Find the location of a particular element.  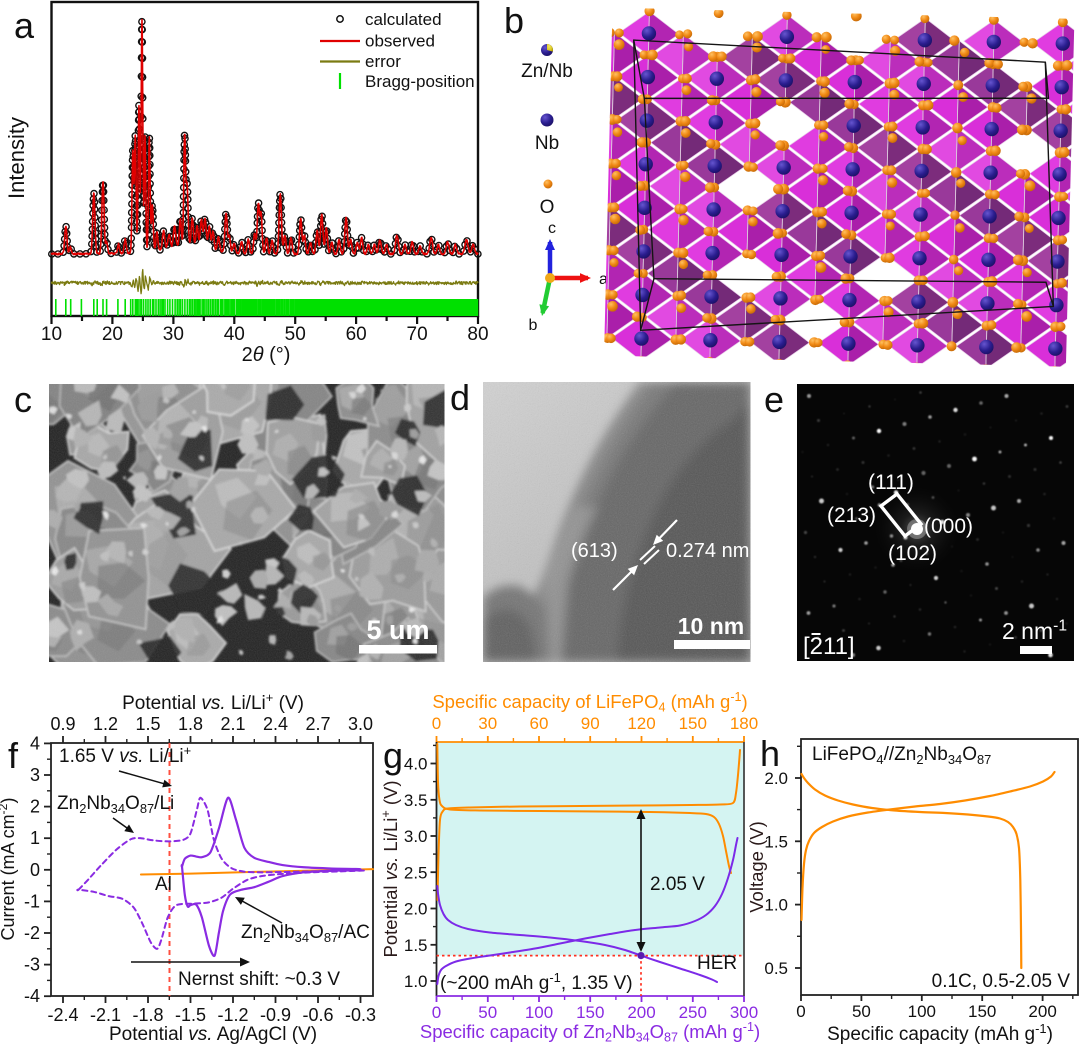

svg-text: 2.05 V is located at coordinates (677, 884).